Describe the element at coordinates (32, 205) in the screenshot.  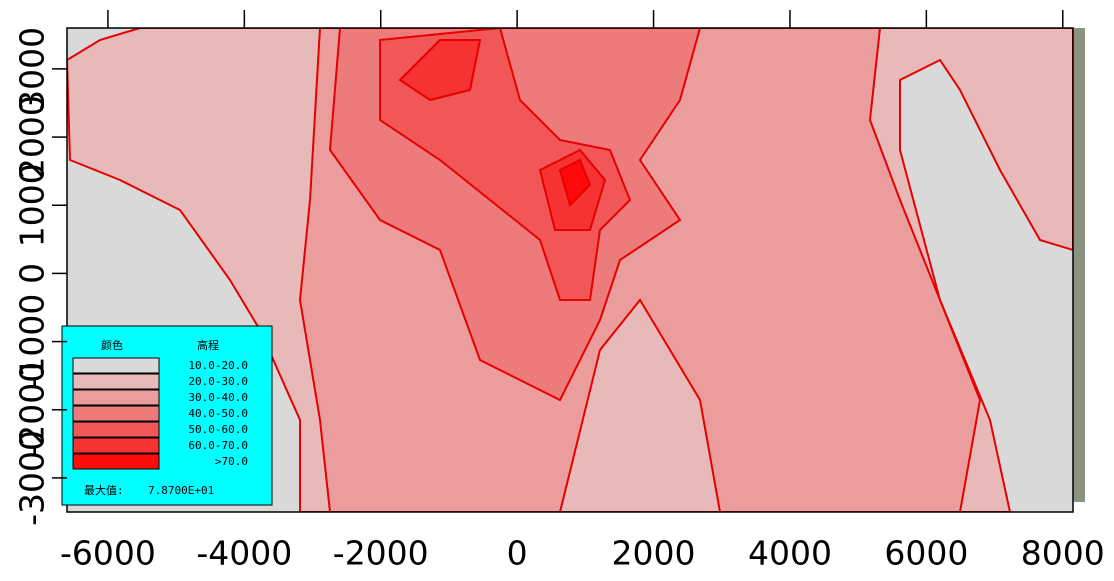
I see `y-tick-label: 1000` at that location.